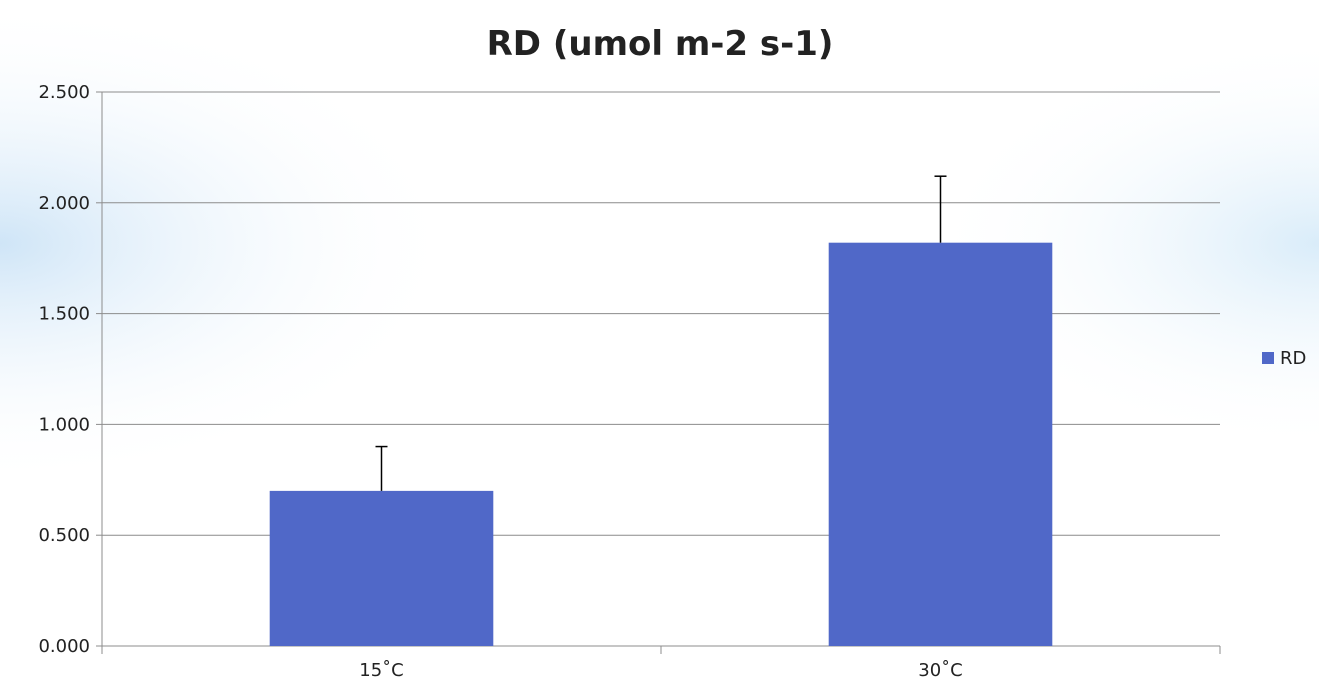 The height and width of the screenshot is (696, 1319). Describe the element at coordinates (64, 92) in the screenshot. I see `y-tick-label: 2.500` at that location.